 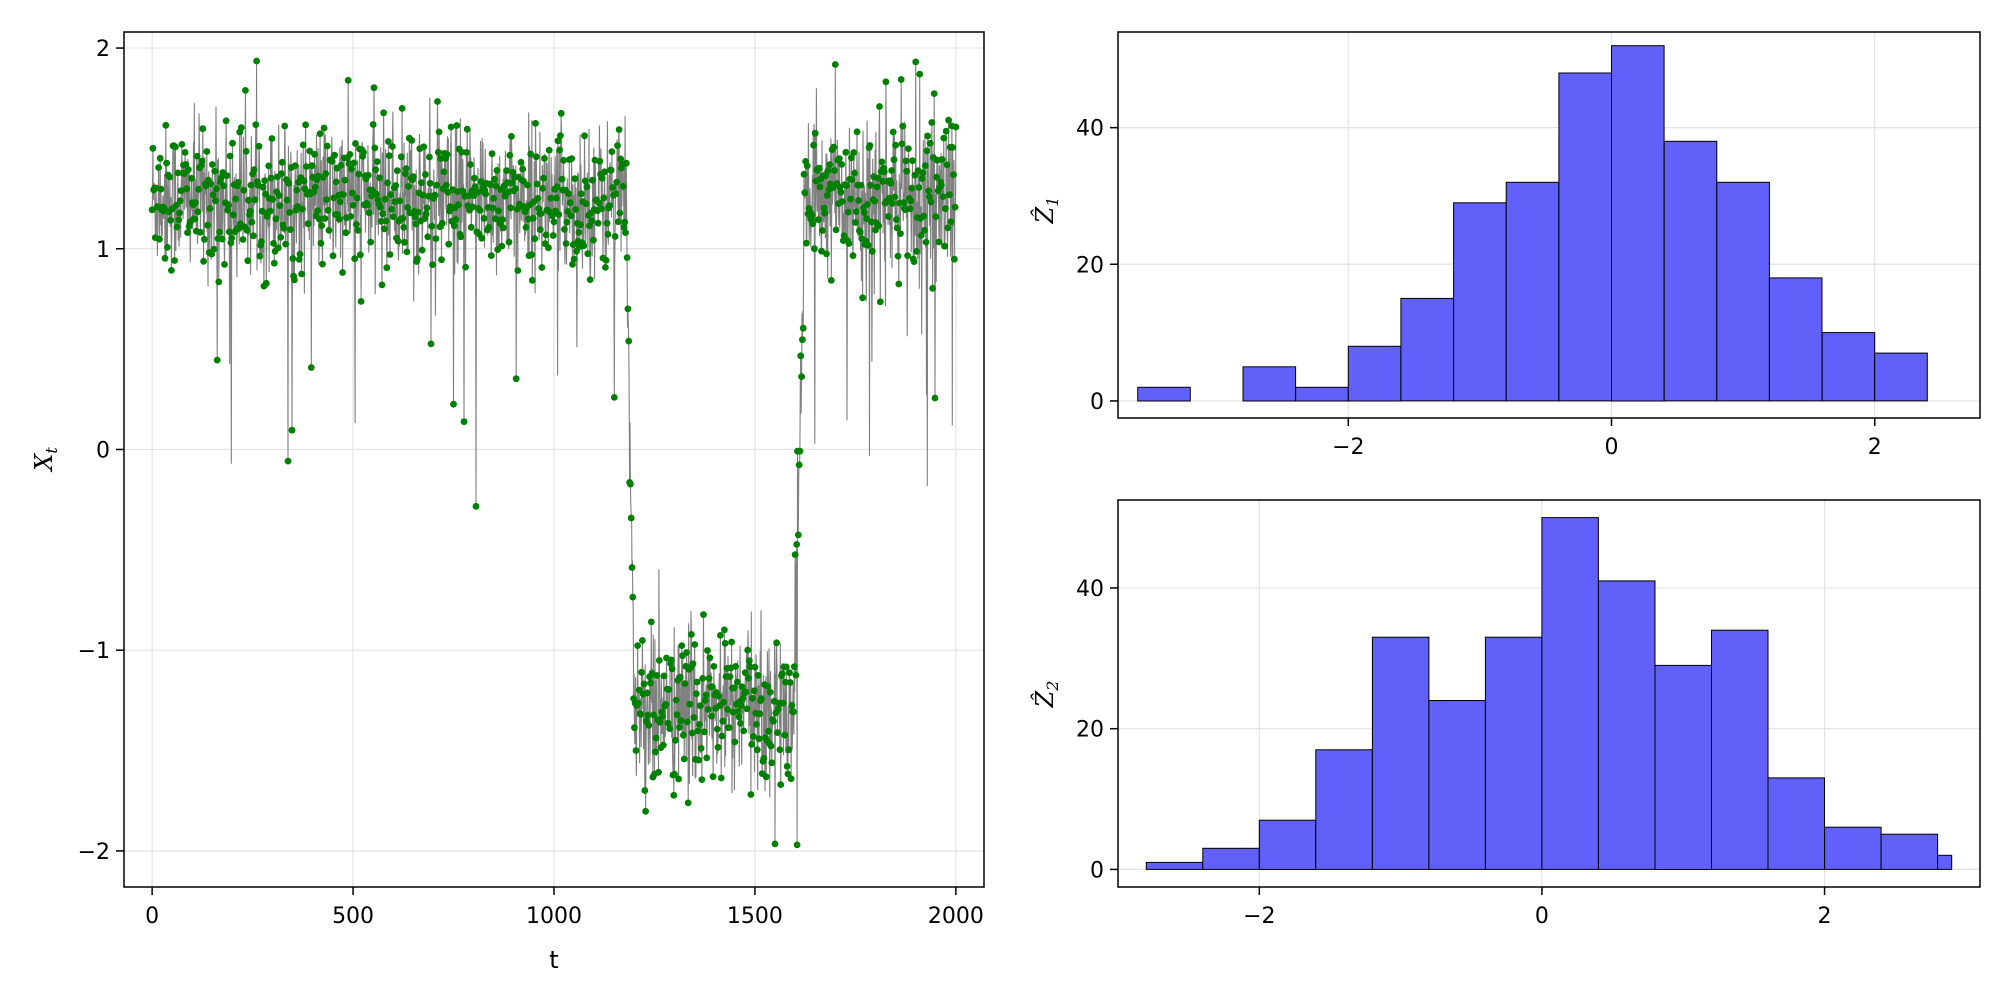 I want to click on histogram-z1-bar, so click(x=1164, y=394).